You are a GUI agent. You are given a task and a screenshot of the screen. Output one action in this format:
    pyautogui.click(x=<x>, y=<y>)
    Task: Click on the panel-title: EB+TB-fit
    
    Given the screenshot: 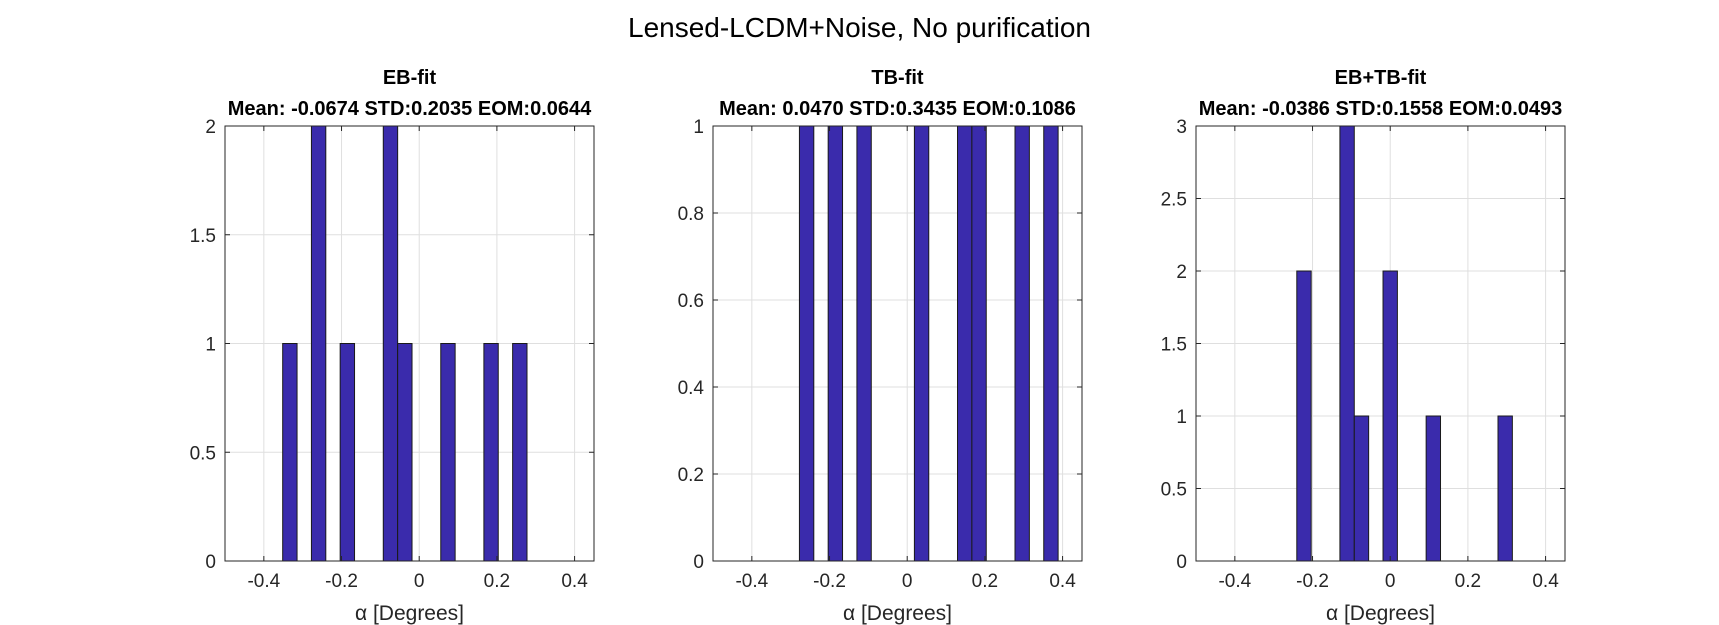 What is the action you would take?
    pyautogui.click(x=1381, y=78)
    